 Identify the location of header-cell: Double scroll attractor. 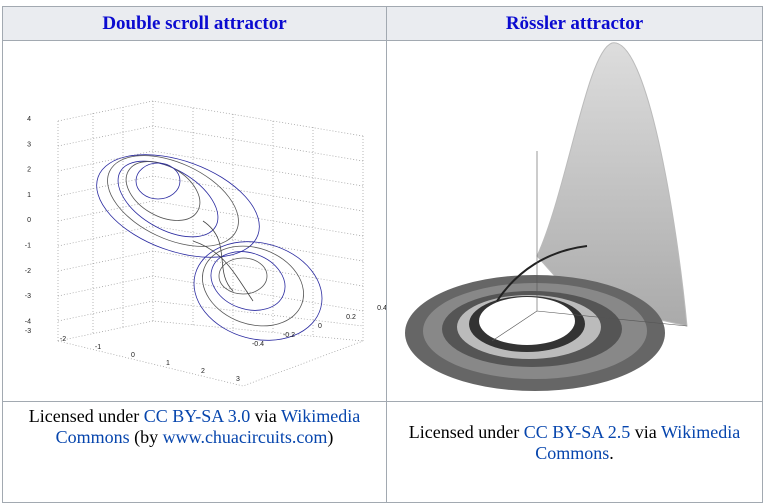
(194, 23).